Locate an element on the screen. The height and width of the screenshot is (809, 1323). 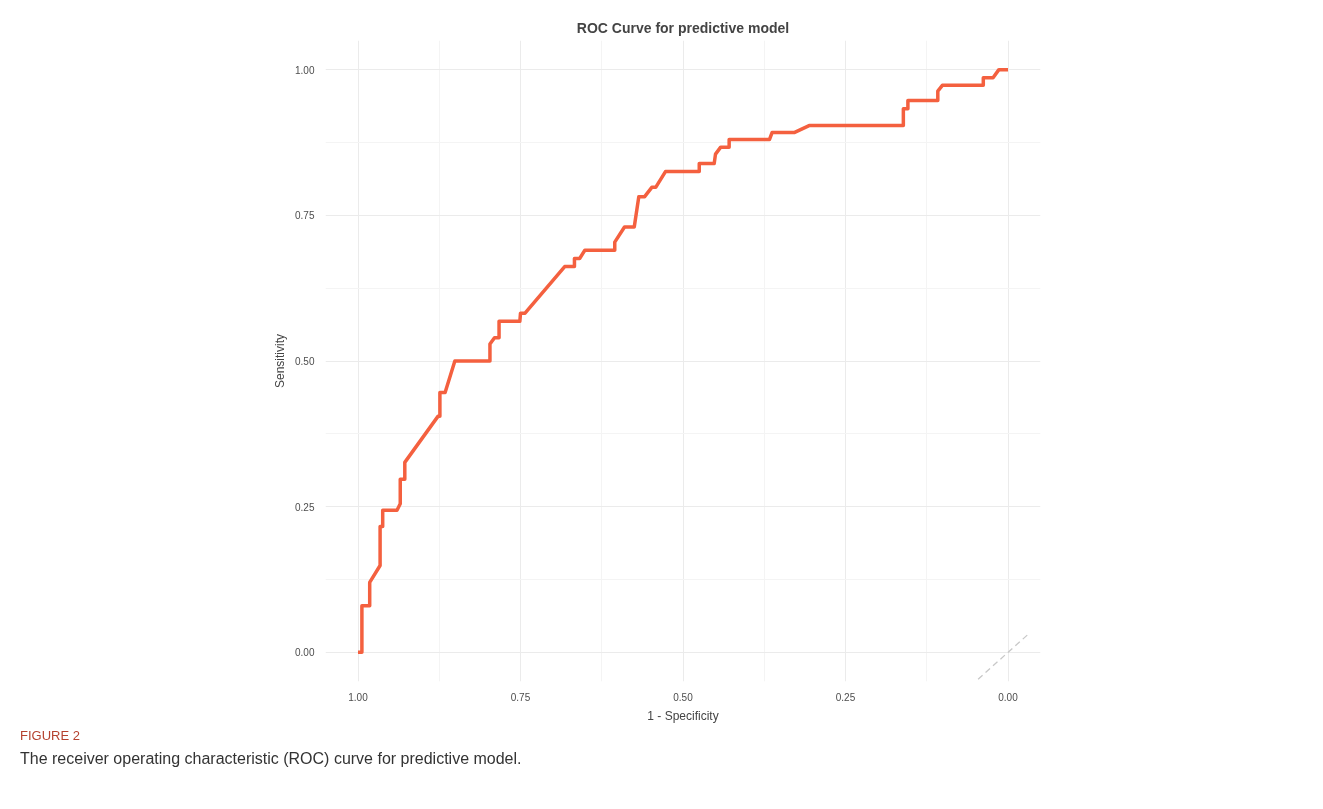
x-tick-label: 0.50 is located at coordinates (683, 697).